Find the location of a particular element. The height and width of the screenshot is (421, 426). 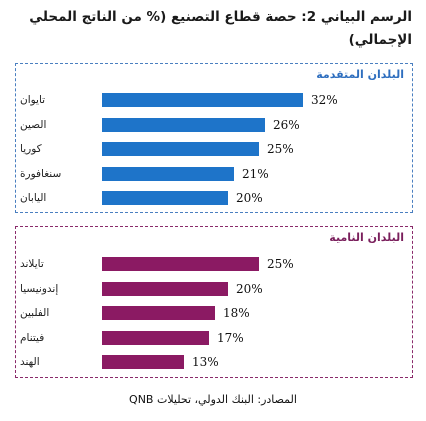

developed-group-label: البلدان المتقدمة is located at coordinates (360, 74).